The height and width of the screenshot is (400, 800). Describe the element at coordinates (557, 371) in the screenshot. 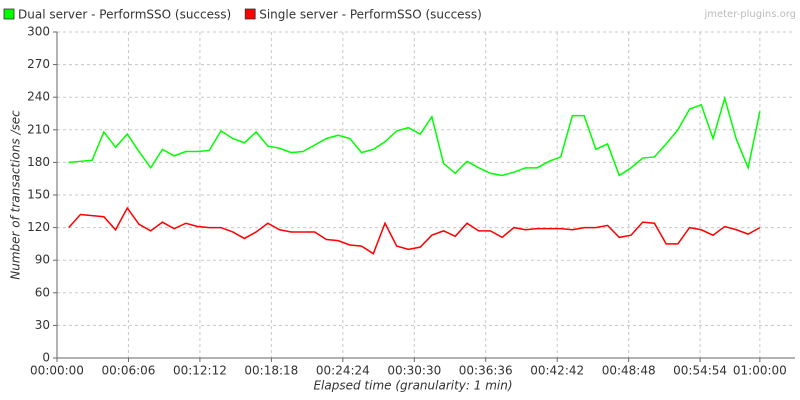

I see `x-tick-label: 00:42:42` at that location.